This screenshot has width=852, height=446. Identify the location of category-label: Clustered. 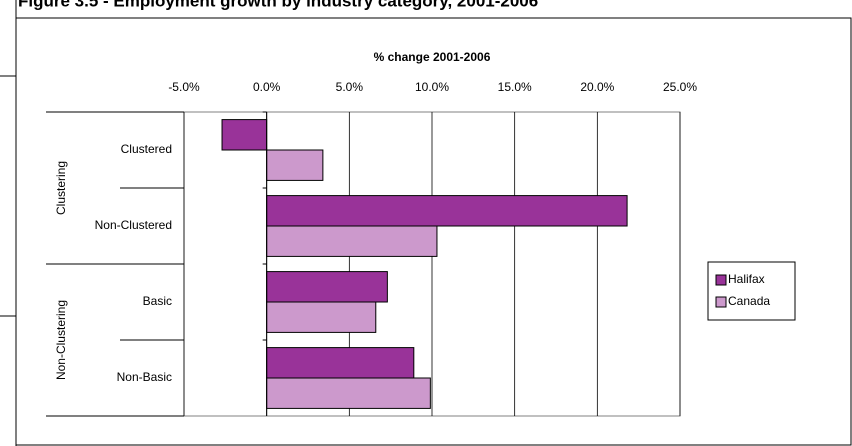
(146, 149).